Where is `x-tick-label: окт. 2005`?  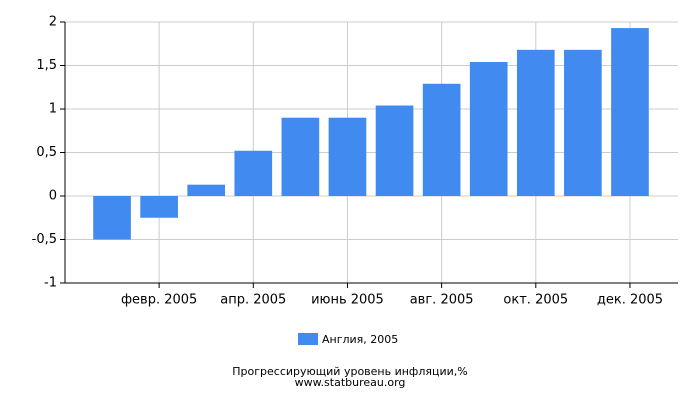
x-tick-label: окт. 2005 is located at coordinates (535, 300).